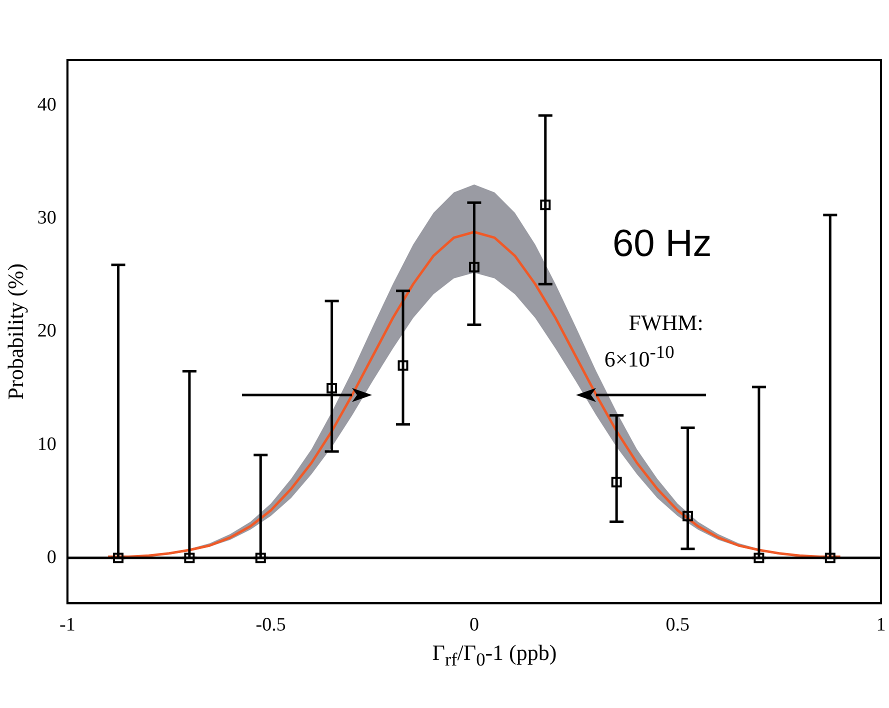 Image resolution: width=889 pixels, height=708 pixels. Describe the element at coordinates (474, 625) in the screenshot. I see `x-tick-label: 0` at that location.